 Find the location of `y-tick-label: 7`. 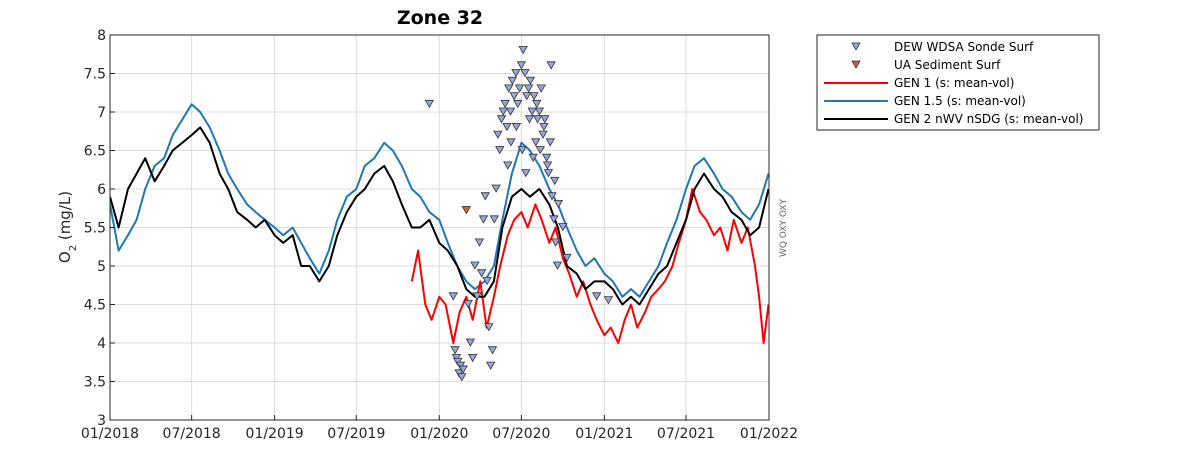

y-tick-label: 7 is located at coordinates (101, 113).